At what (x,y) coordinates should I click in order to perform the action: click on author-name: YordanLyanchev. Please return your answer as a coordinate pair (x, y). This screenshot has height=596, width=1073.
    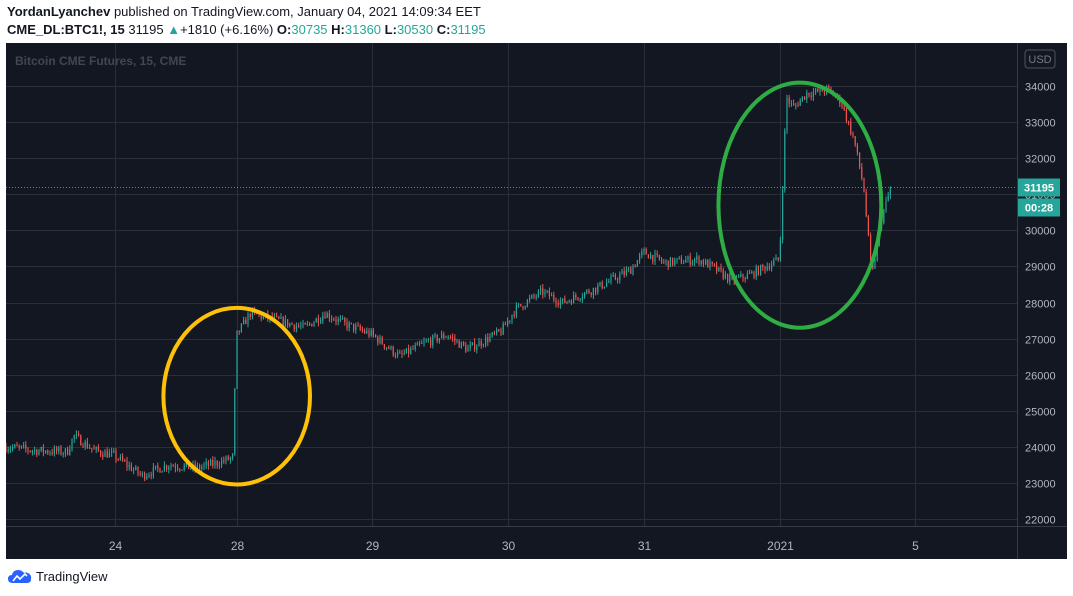
    Looking at the image, I should click on (59, 11).